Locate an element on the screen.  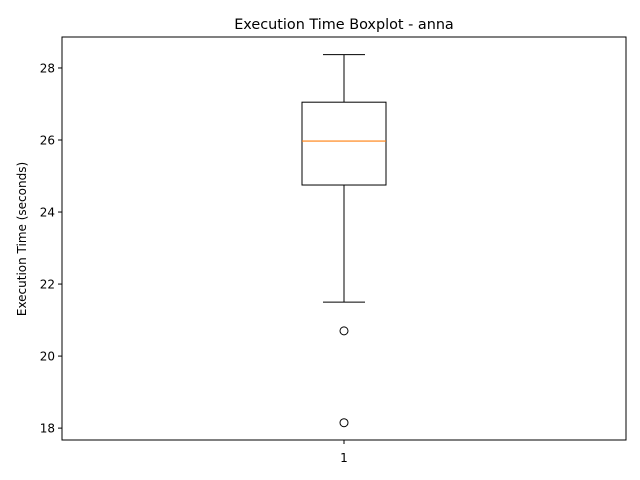
y-tick-label: 20 is located at coordinates (47, 357).